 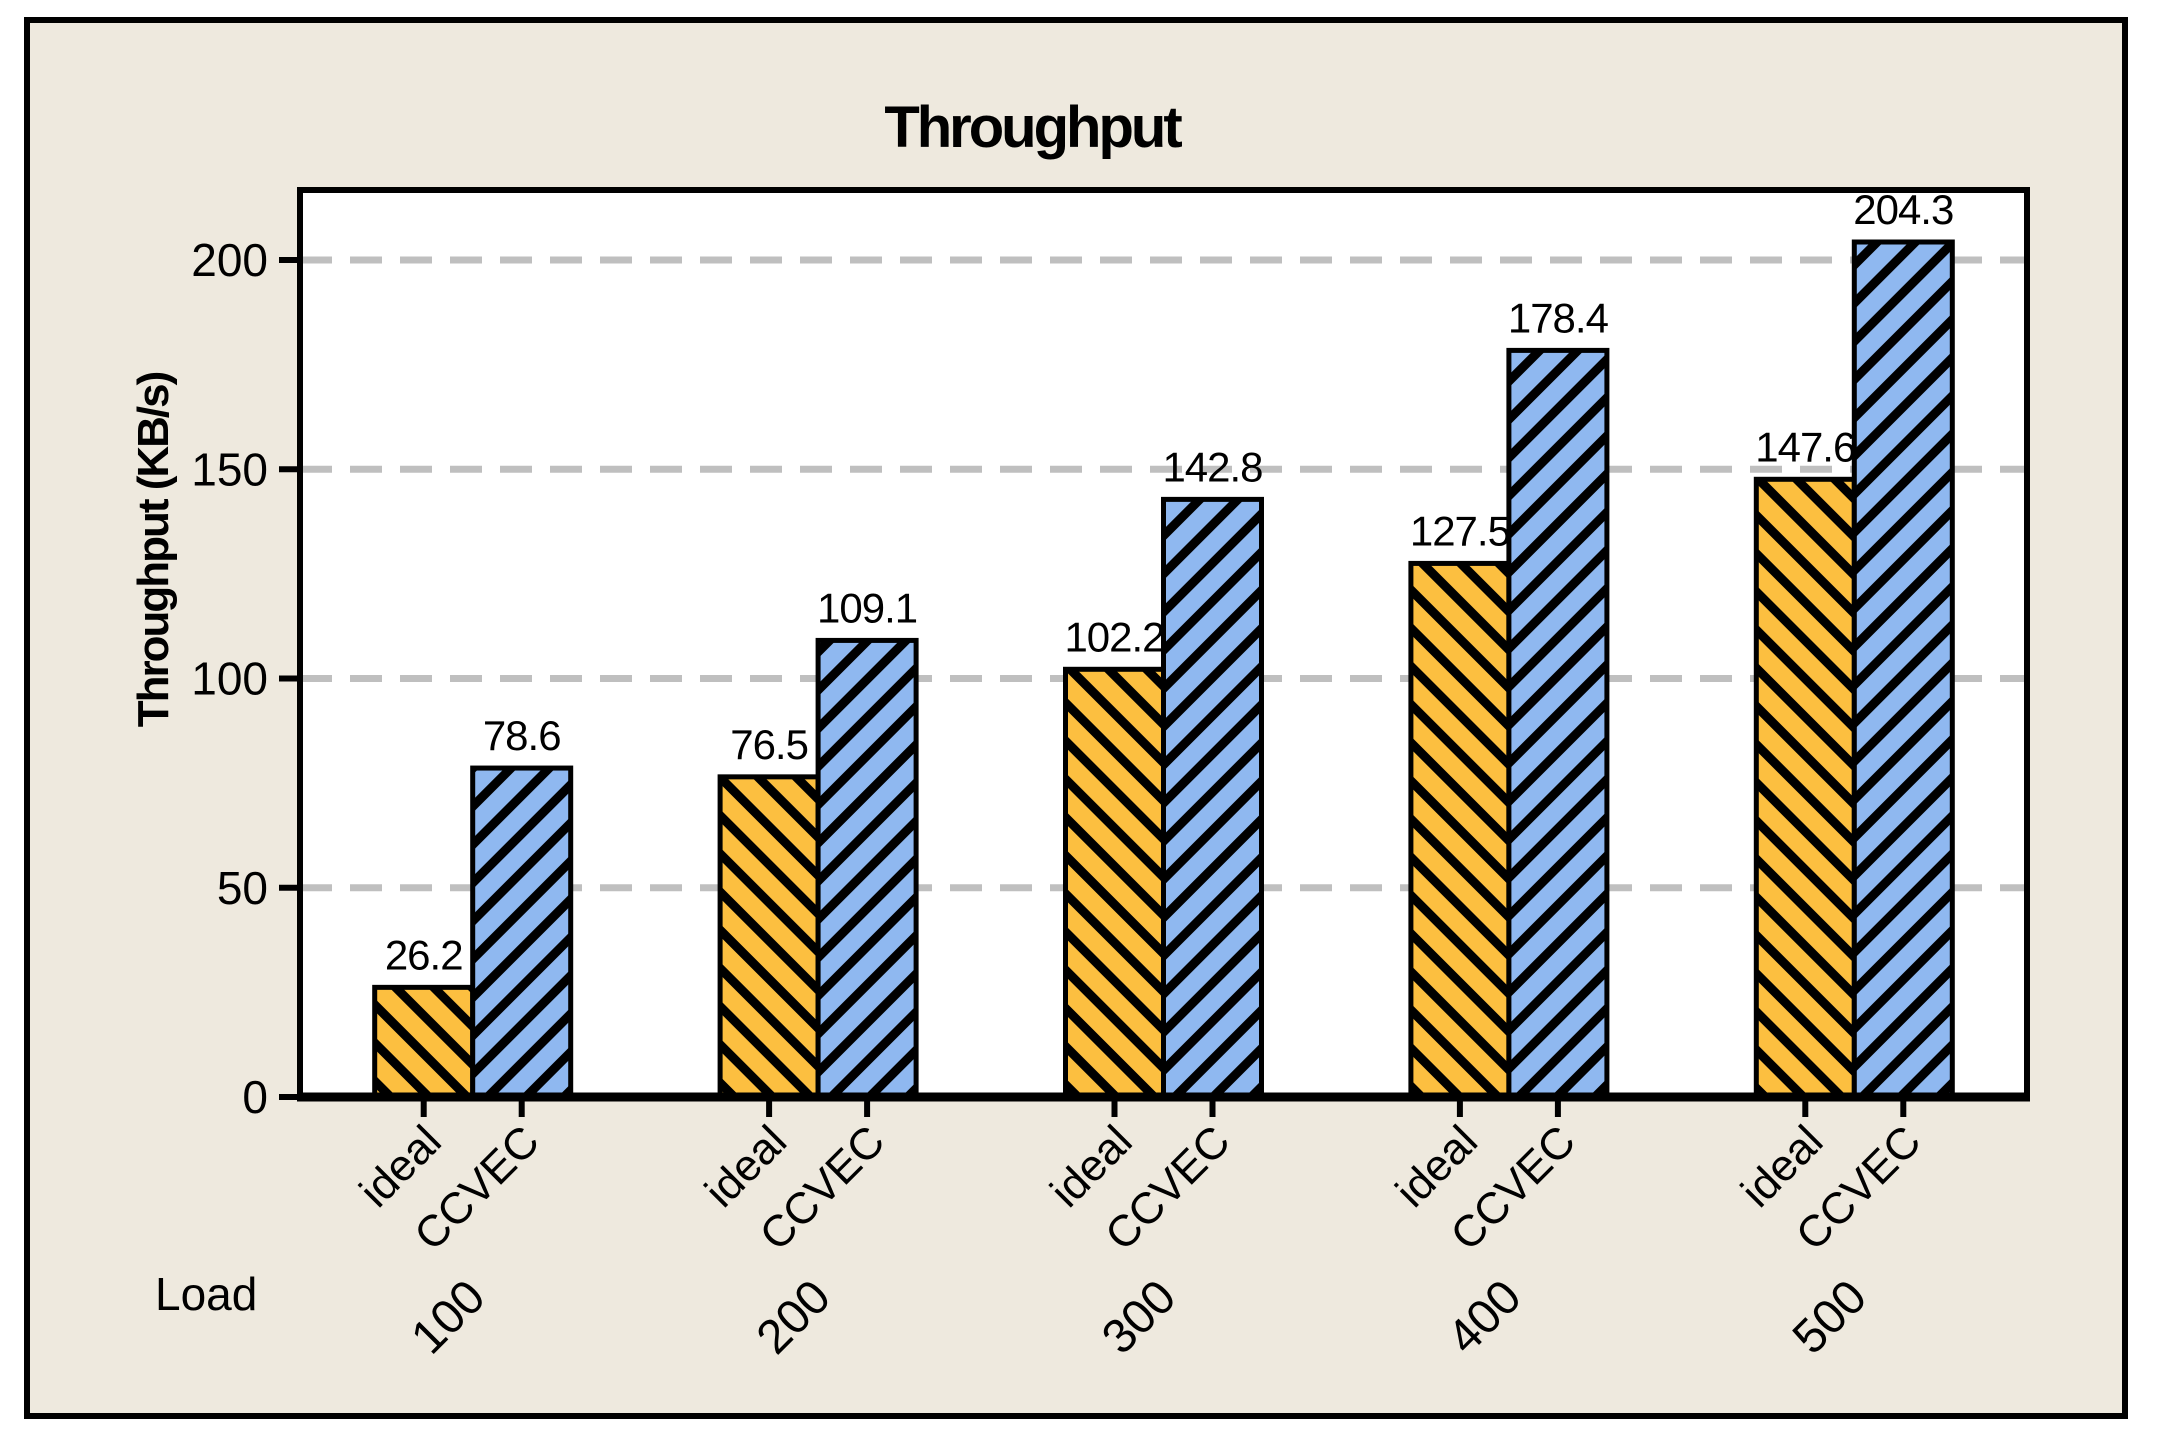 What do you see at coordinates (153, 549) in the screenshot?
I see `y-axis-title: Throughput (KB/s)` at bounding box center [153, 549].